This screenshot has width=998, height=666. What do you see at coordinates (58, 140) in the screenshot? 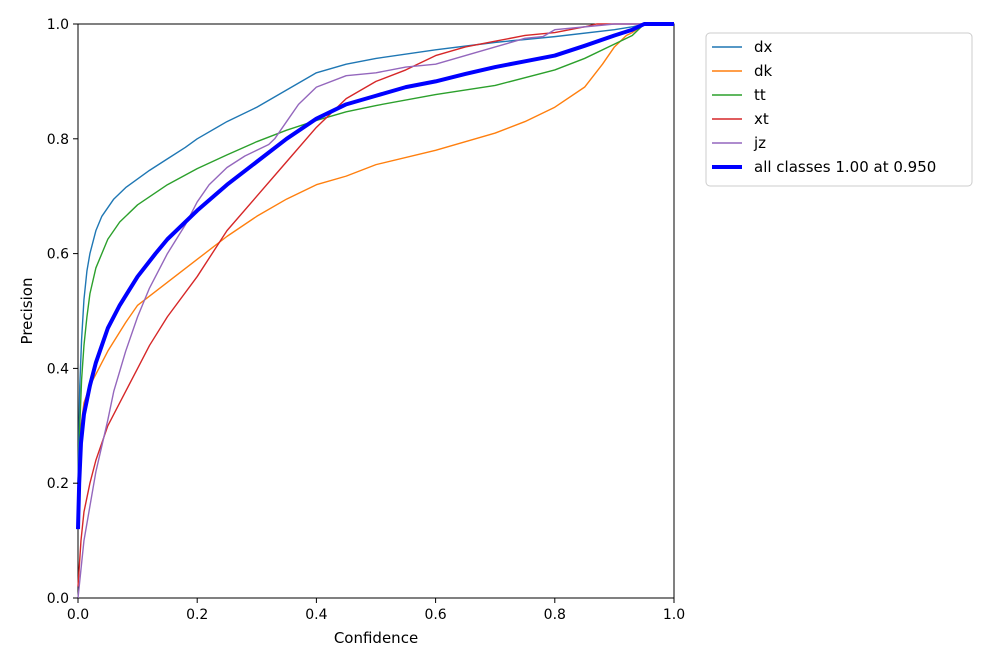
I see `y-tick-label: 0.8` at bounding box center [58, 140].